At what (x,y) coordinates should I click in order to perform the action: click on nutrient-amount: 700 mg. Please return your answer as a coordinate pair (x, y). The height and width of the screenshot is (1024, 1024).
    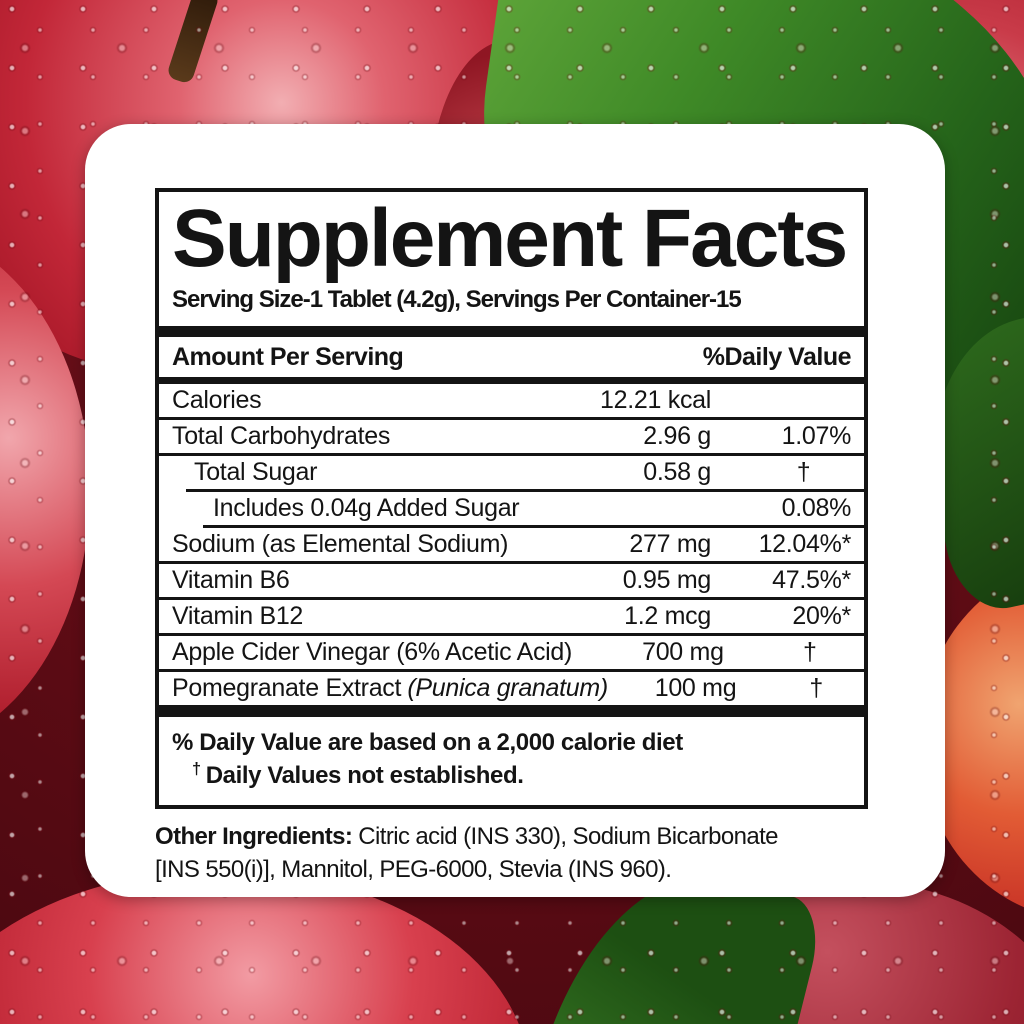
    Looking at the image, I should click on (683, 652).